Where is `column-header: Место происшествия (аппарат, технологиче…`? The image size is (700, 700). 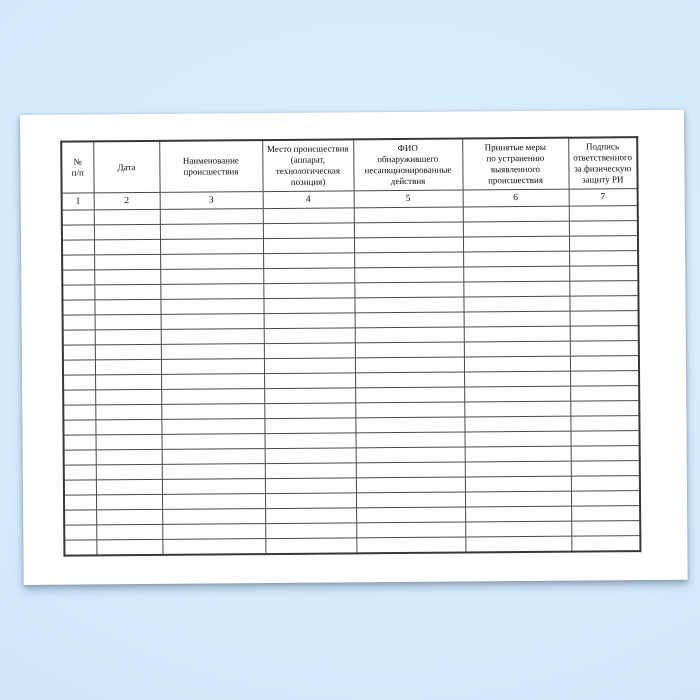
column-header: Место происшествия (аппарат, технологиче… is located at coordinates (308, 165).